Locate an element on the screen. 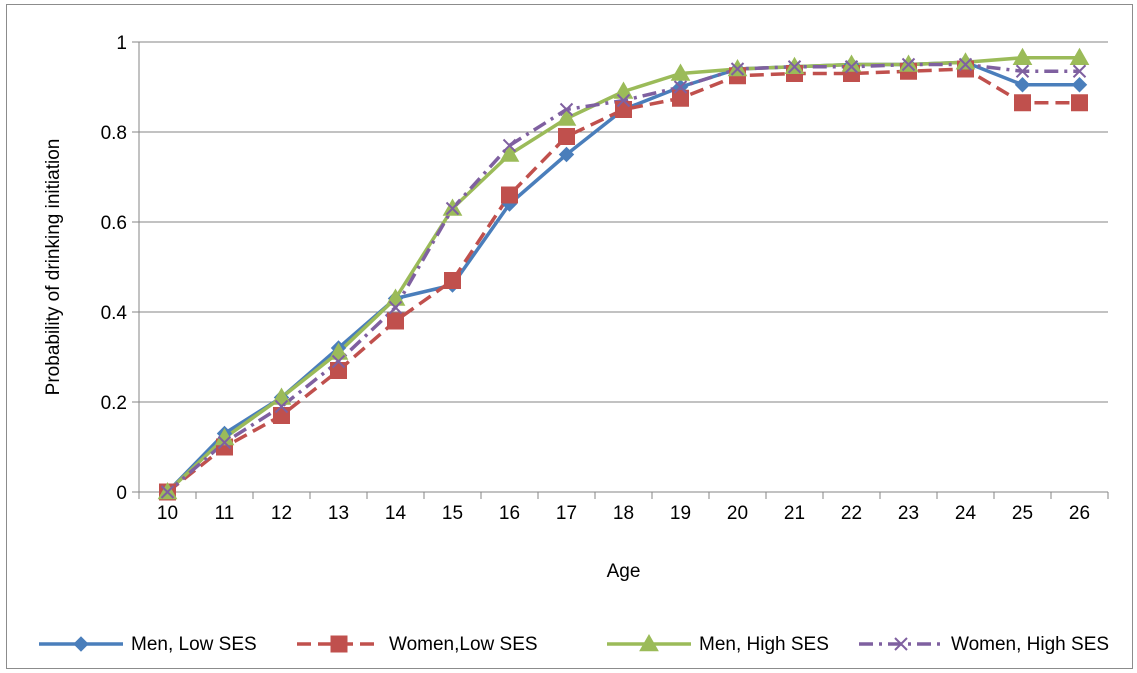  x-tick-label: 14 is located at coordinates (396, 513).